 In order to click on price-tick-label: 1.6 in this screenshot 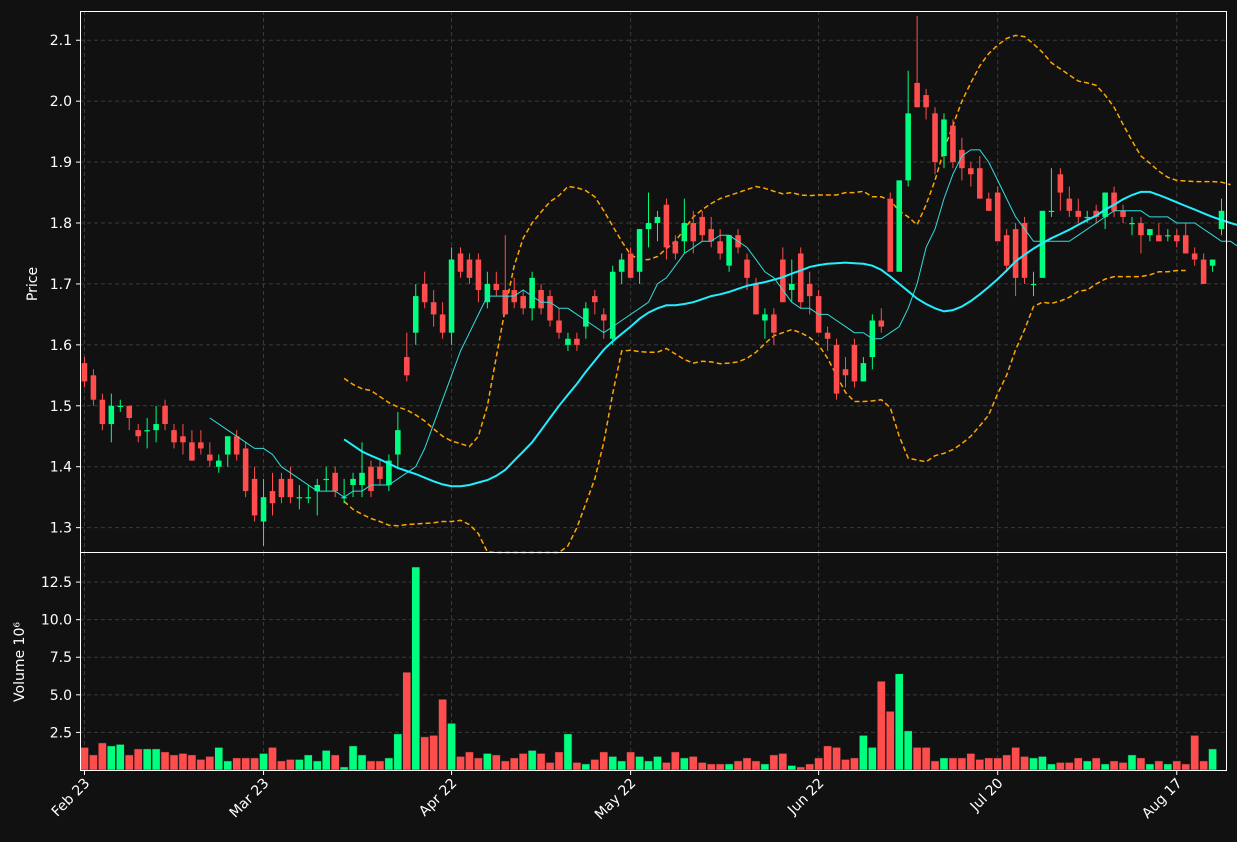, I will do `click(61, 346)`.